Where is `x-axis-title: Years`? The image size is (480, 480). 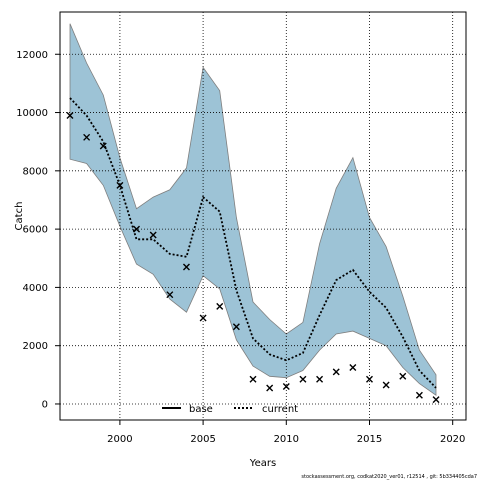 x-axis-title: Years is located at coordinates (262, 463).